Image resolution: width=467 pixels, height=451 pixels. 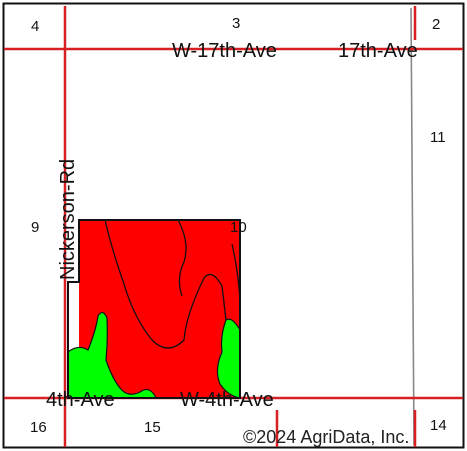 I want to click on section-label-2: 2, so click(x=436, y=24).